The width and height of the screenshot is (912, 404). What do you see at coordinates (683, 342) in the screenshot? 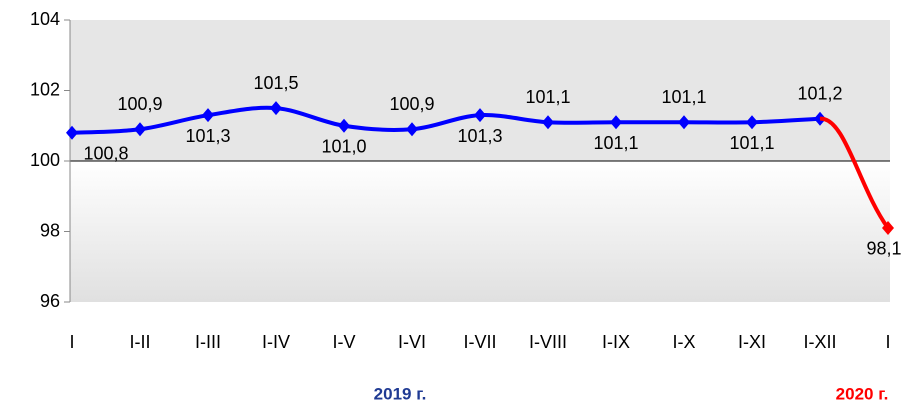
I see `x-tick-label: I-X` at bounding box center [683, 342].